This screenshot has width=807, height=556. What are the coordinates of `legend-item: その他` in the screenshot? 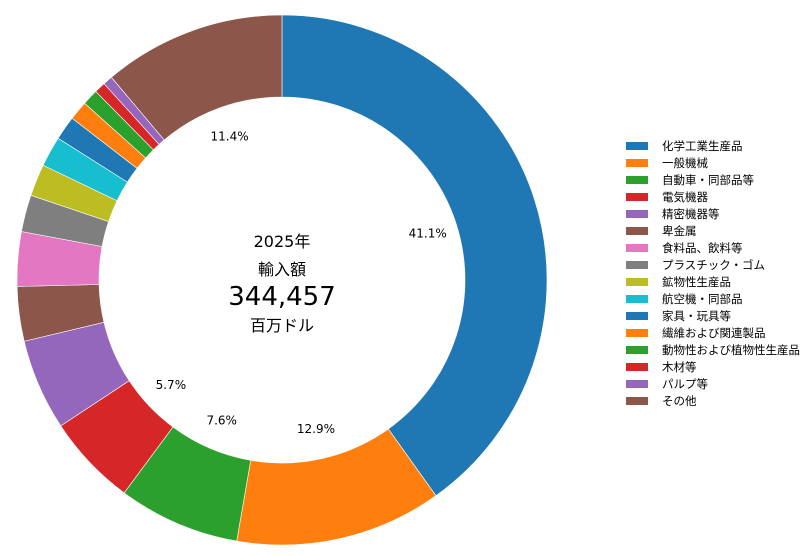 It's located at (713, 400).